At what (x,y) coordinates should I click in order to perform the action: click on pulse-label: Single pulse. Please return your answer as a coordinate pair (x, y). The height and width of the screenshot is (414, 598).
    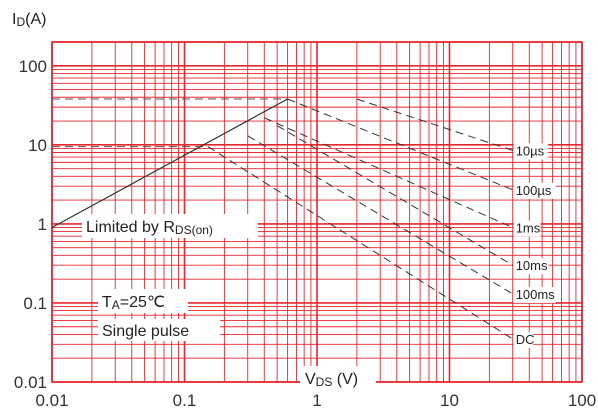
    Looking at the image, I should click on (145, 331).